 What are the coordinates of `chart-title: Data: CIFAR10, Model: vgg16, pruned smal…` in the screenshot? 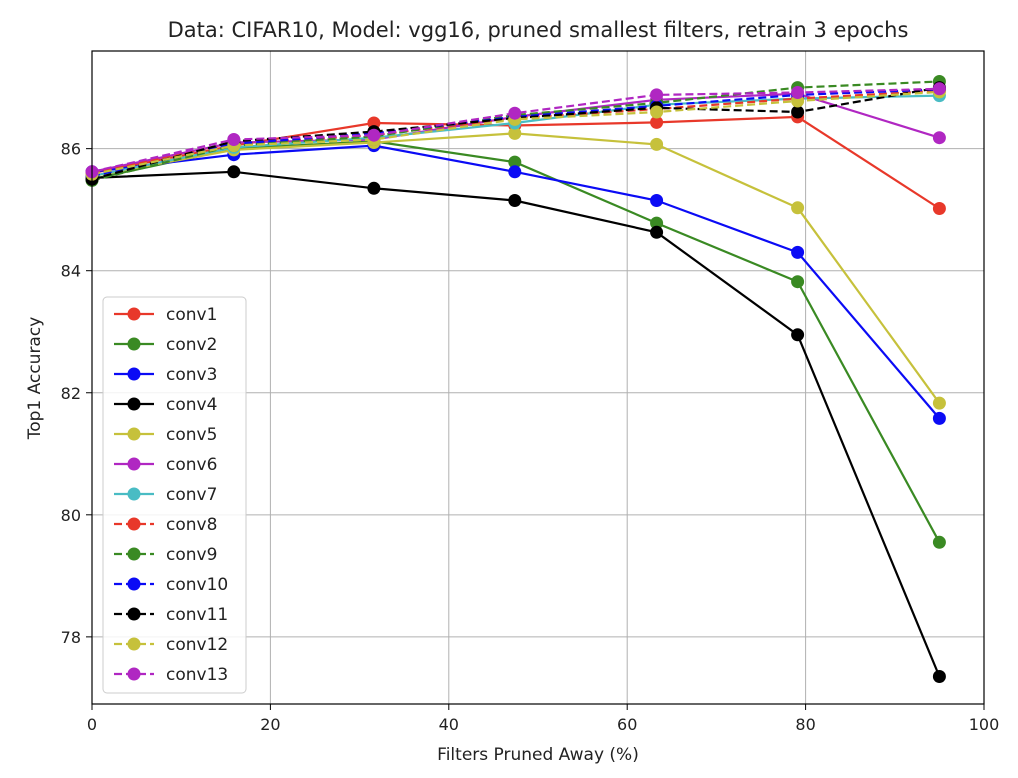 It's located at (538, 30).